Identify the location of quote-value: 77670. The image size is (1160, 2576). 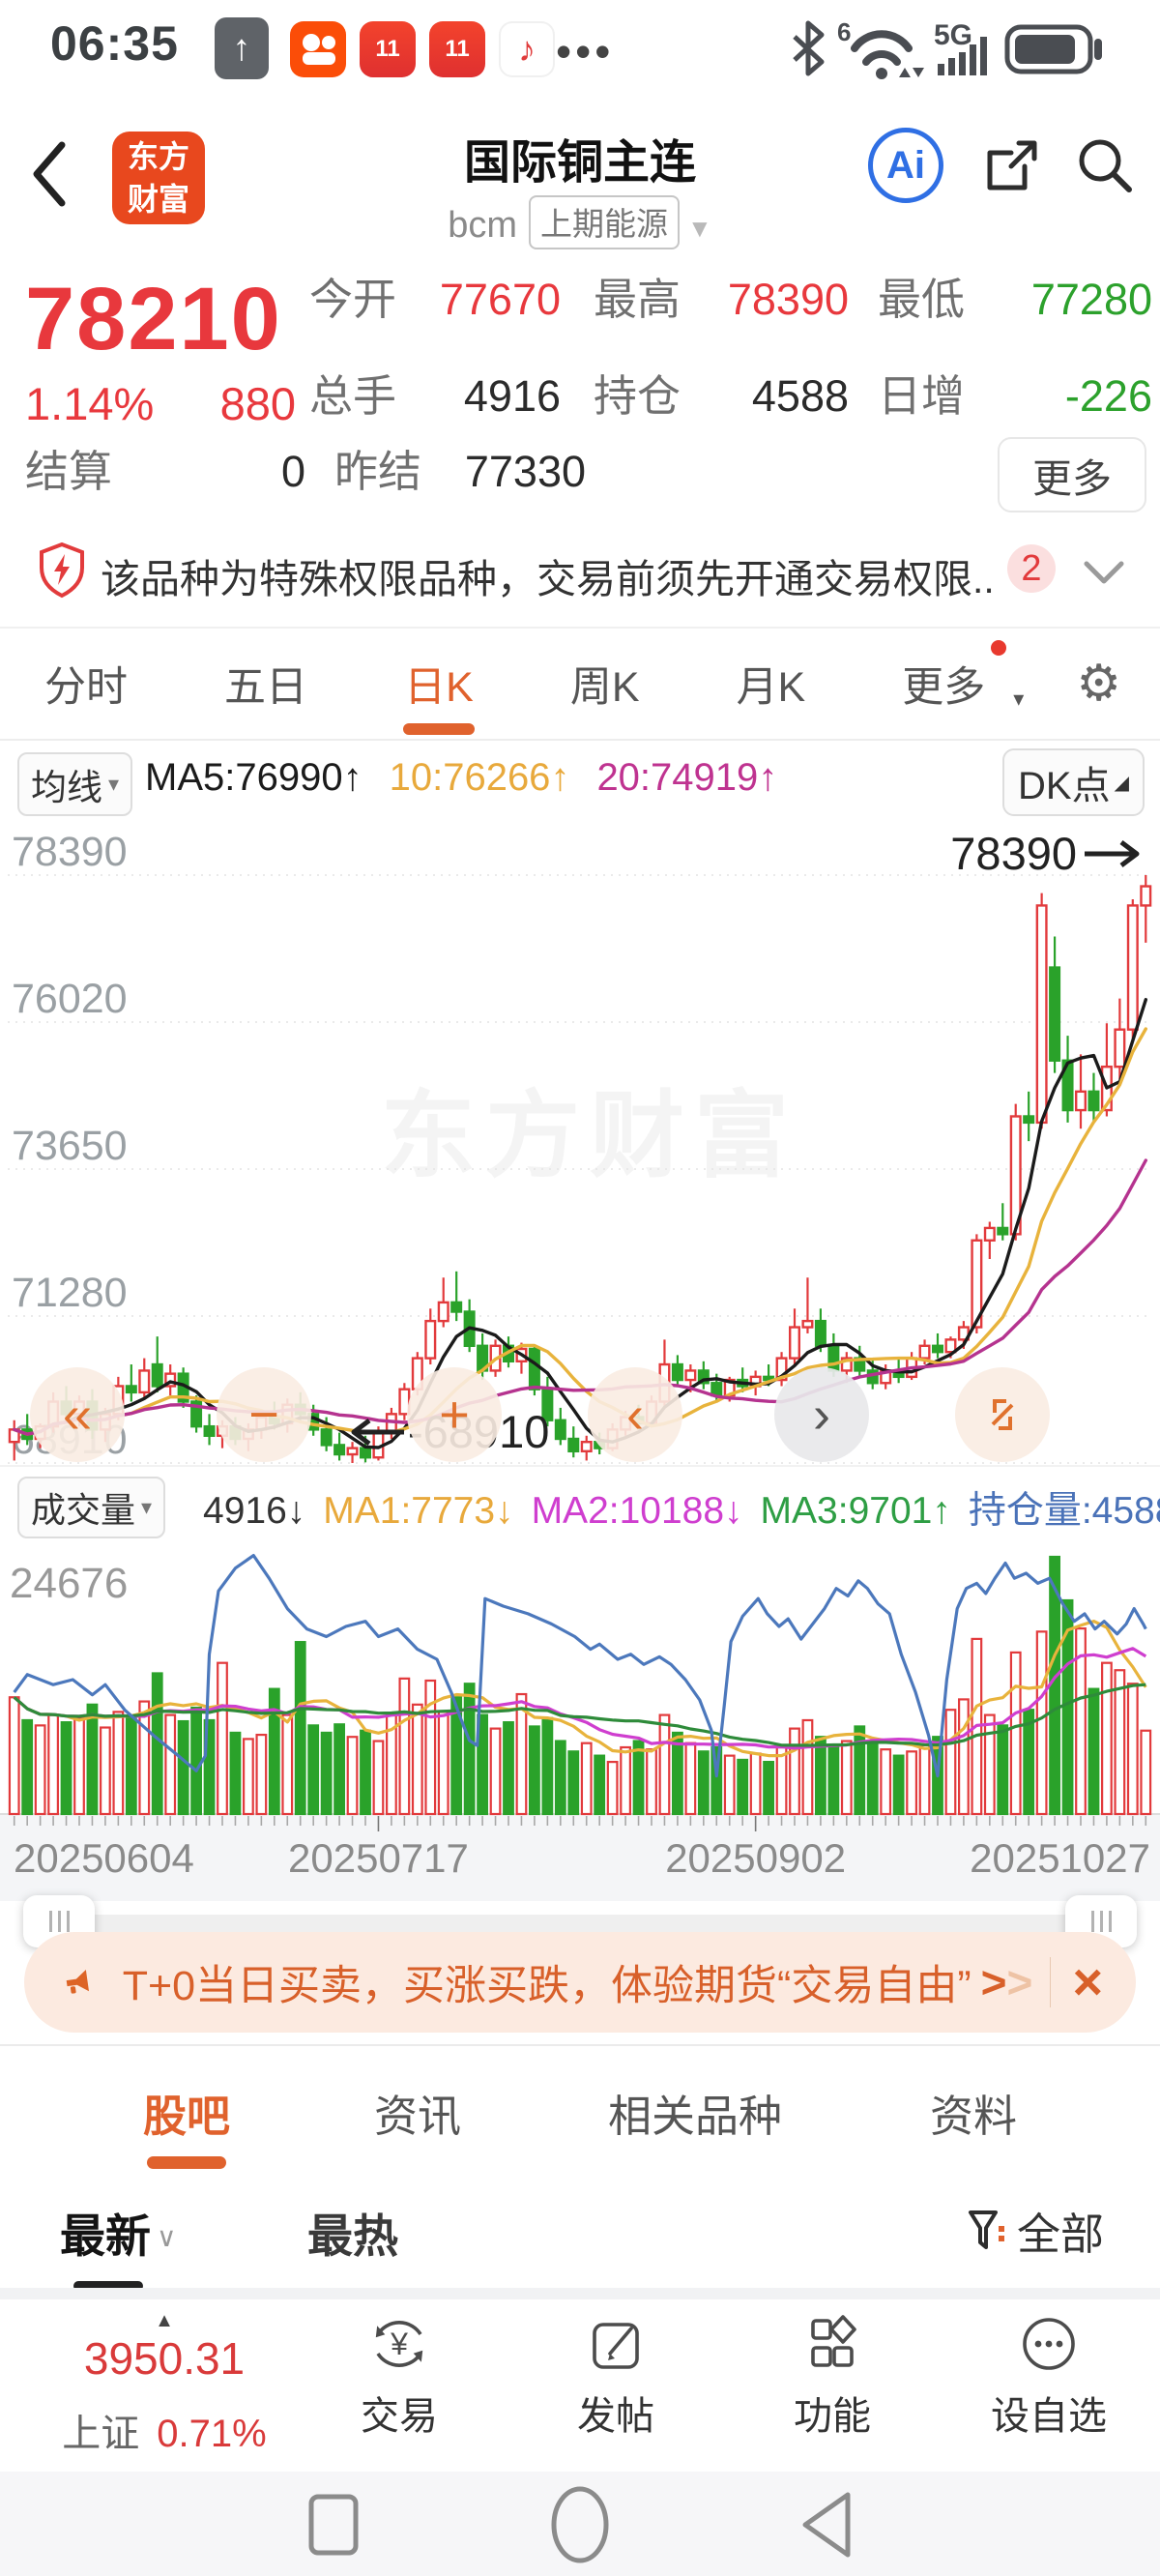
(500, 299).